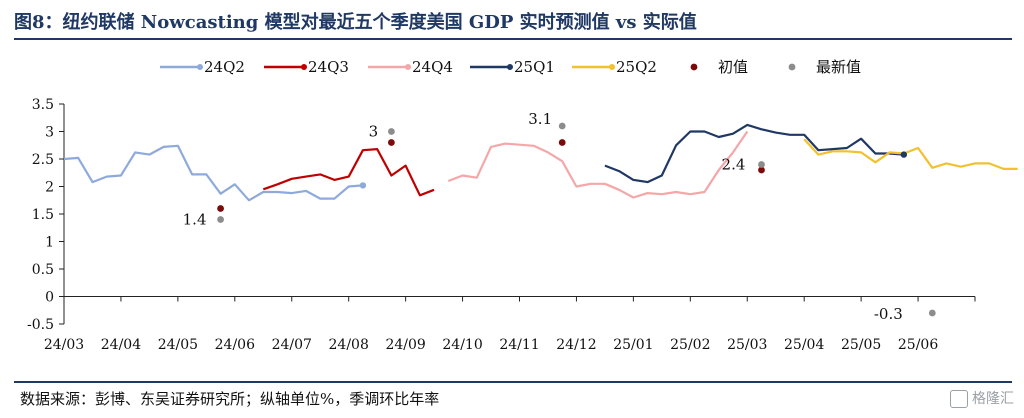 The width and height of the screenshot is (1024, 418). What do you see at coordinates (43, 270) in the screenshot?
I see `y-tick-label: 0.5` at bounding box center [43, 270].